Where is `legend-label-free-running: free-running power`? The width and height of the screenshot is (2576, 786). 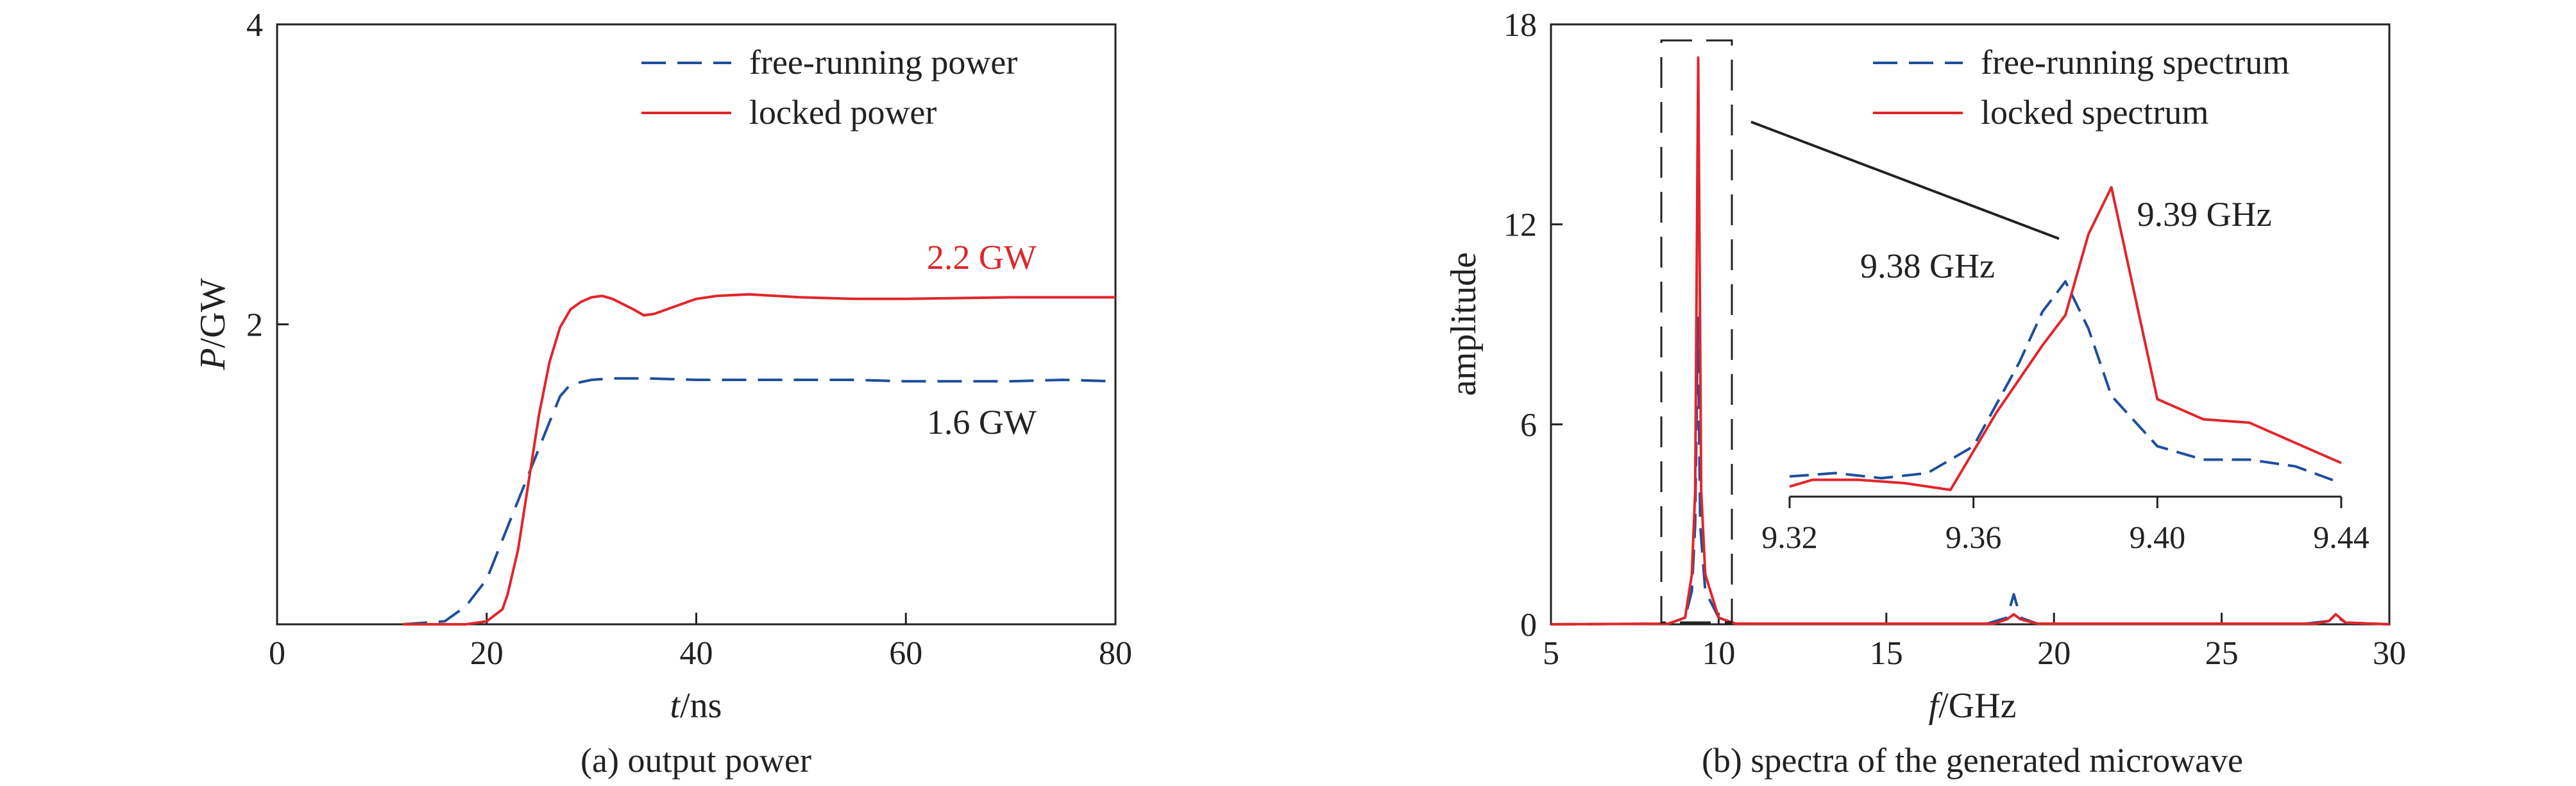
legend-label-free-running: free-running power is located at coordinates (883, 62).